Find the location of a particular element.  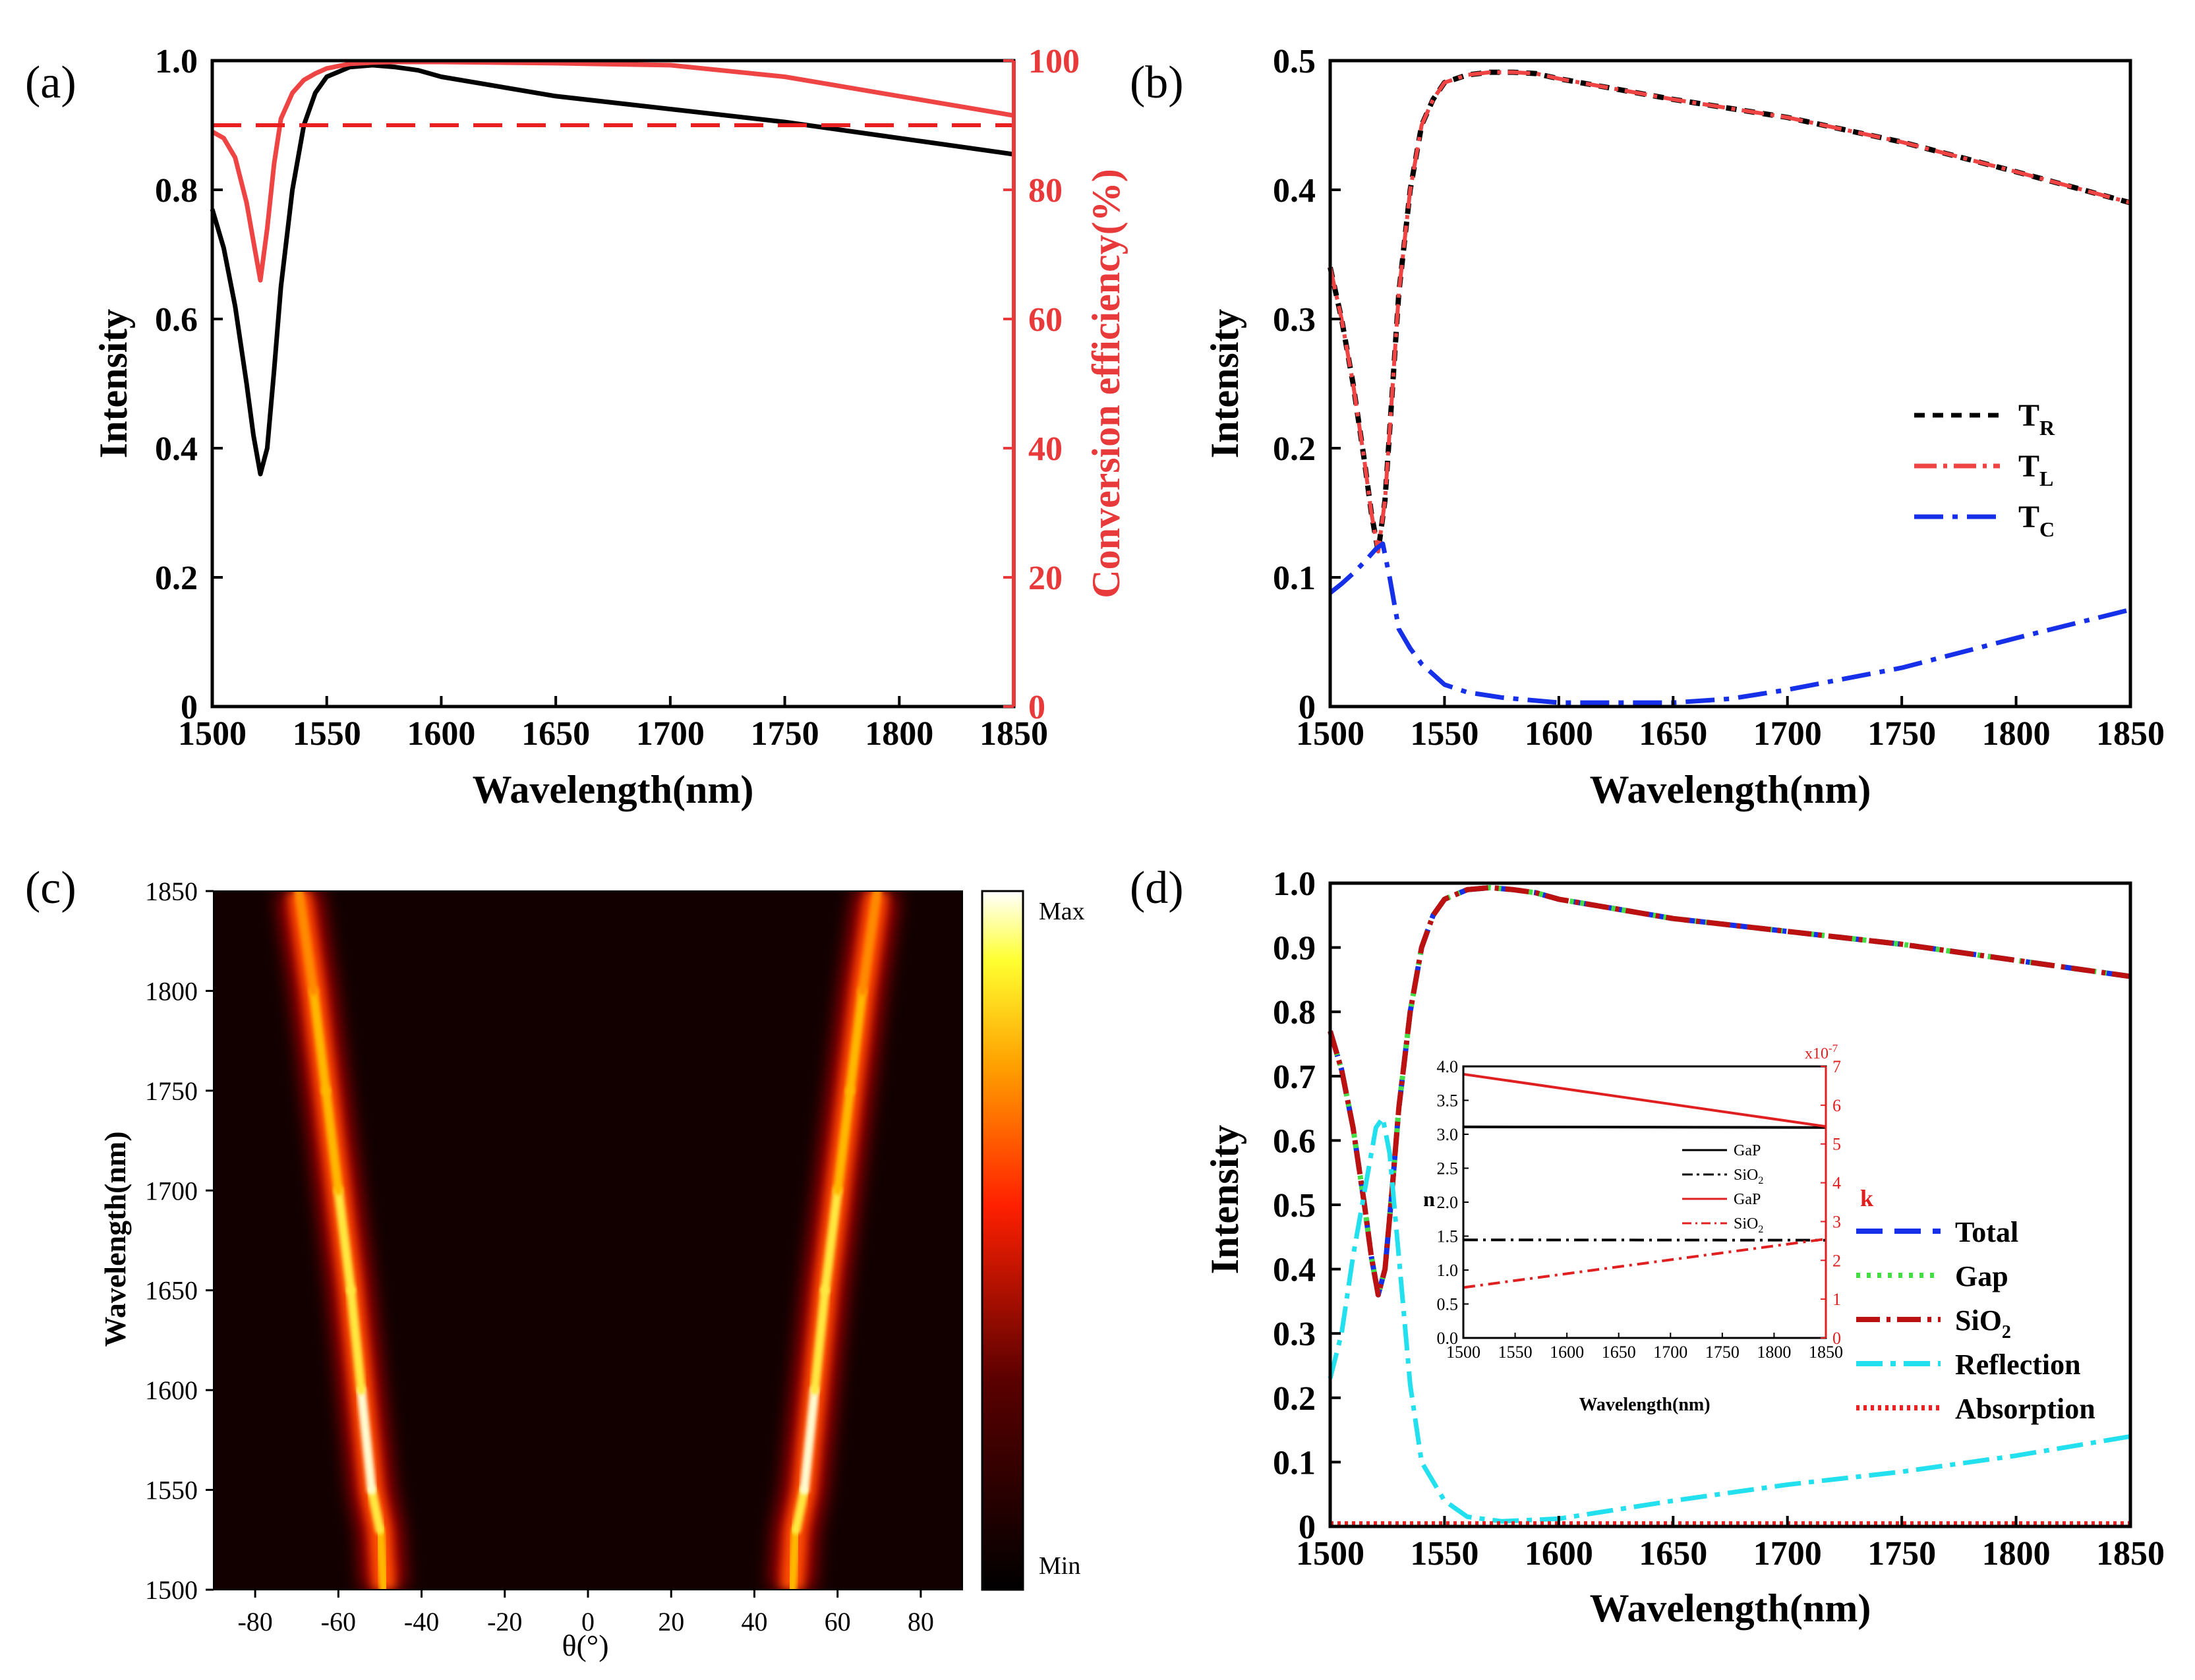

panel-b-xtick-label: 1550 is located at coordinates (1444, 734).